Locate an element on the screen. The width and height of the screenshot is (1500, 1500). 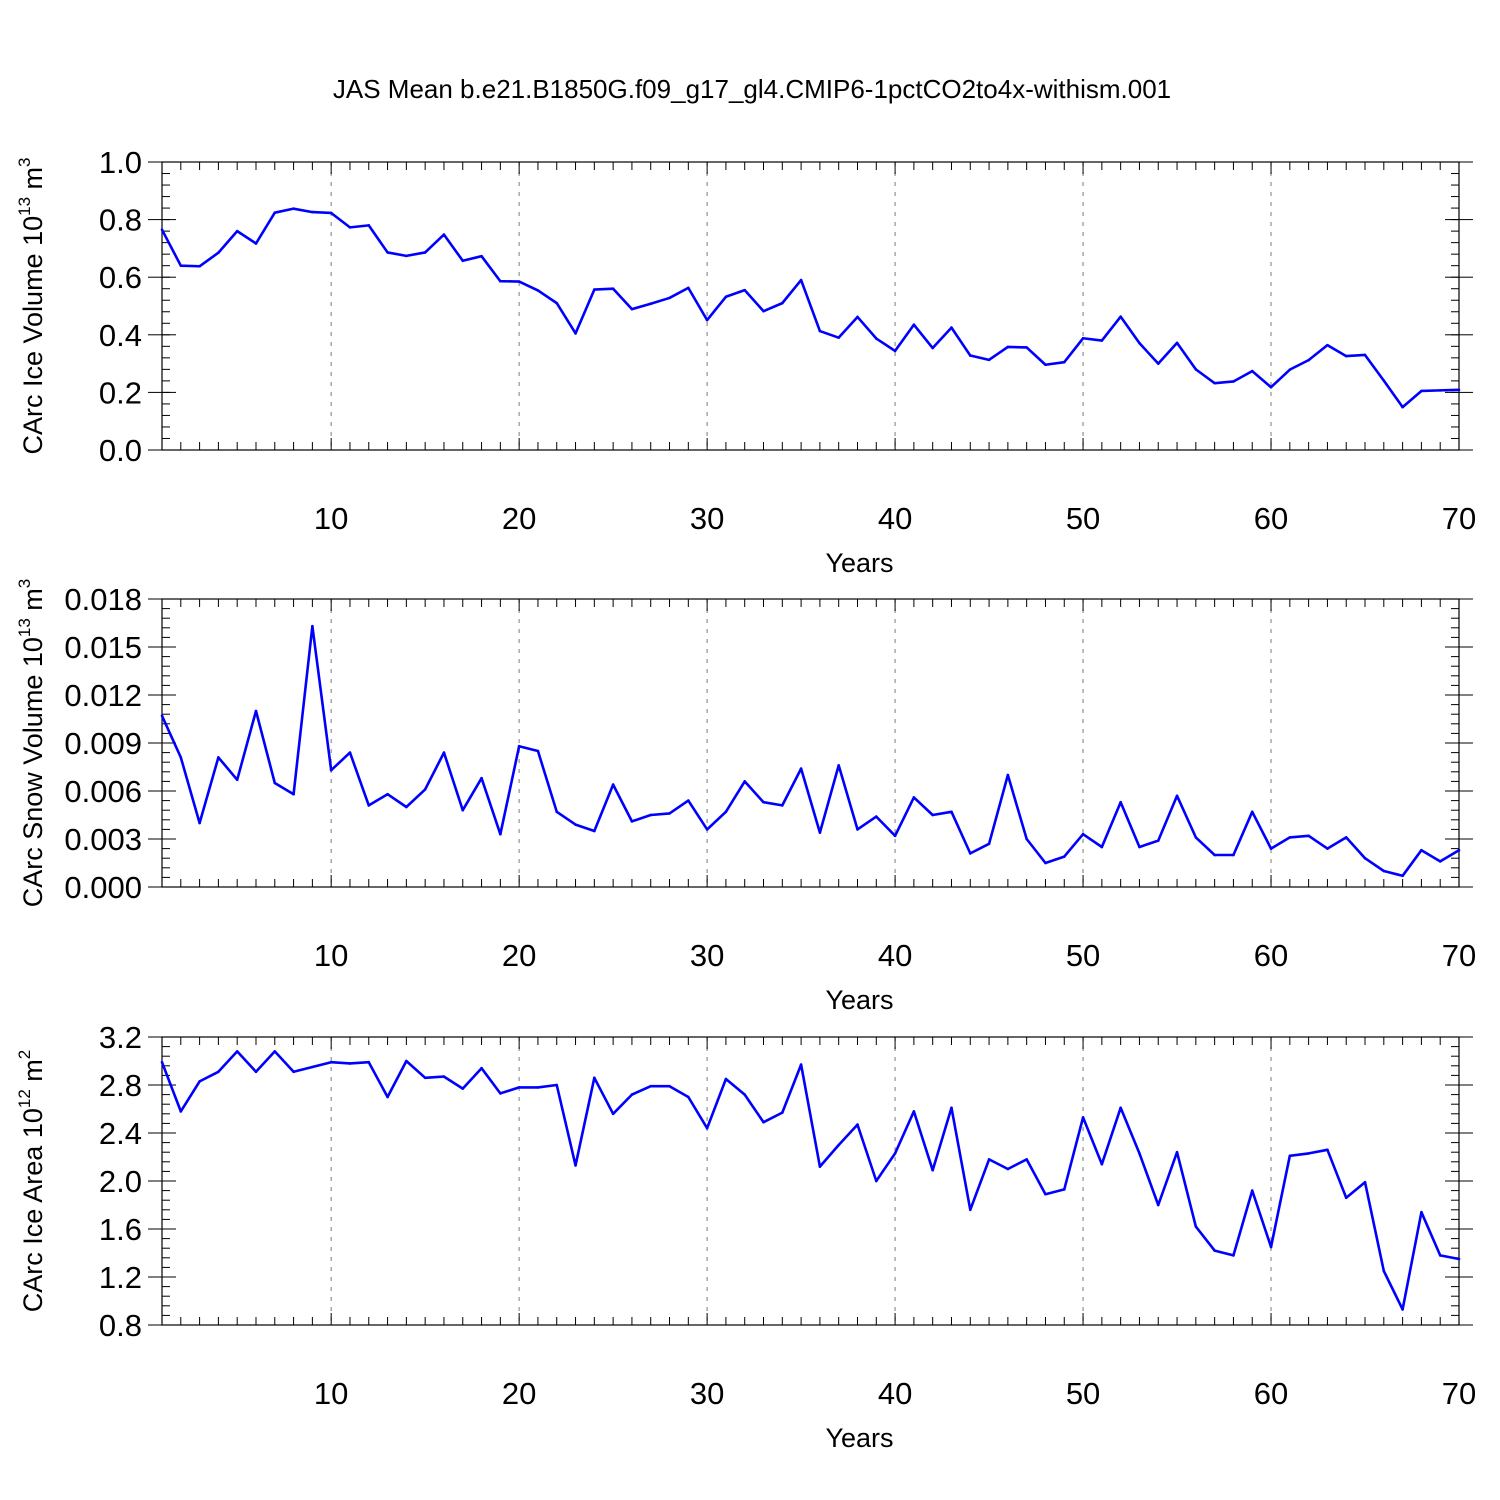
y-tick-label: 0.018 is located at coordinates (103, 599).